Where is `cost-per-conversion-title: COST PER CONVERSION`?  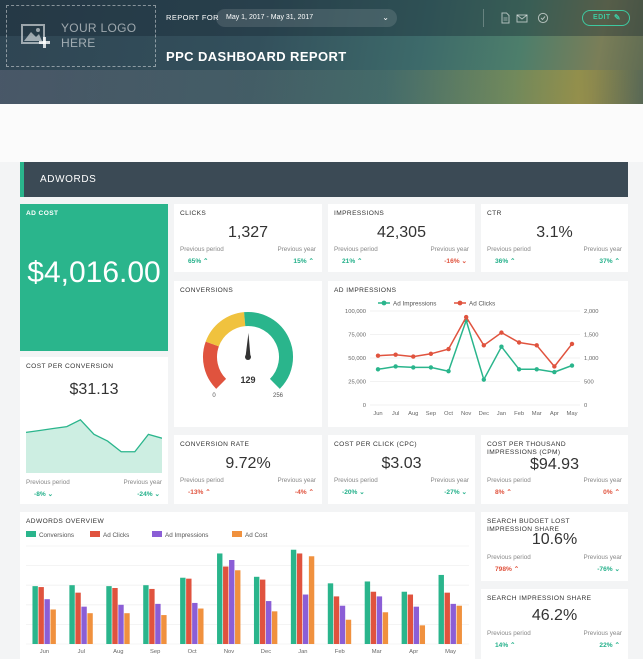 cost-per-conversion-title: COST PER CONVERSION is located at coordinates (70, 366).